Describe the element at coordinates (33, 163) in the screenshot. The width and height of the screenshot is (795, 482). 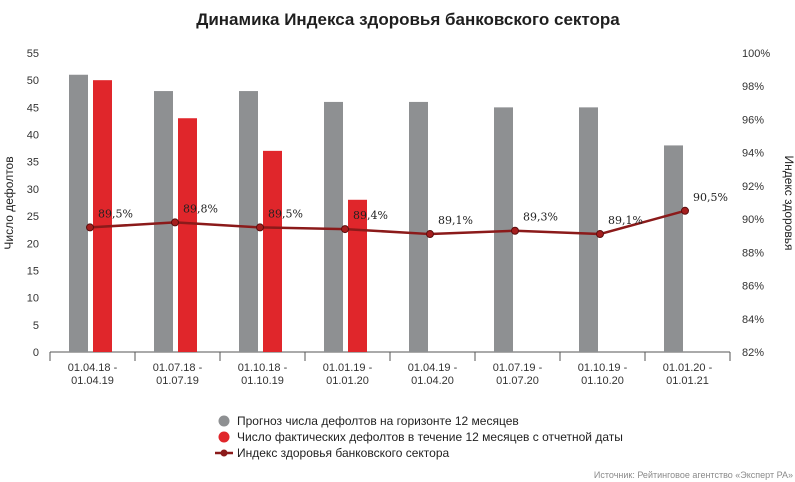
I see `y-tick-label-left: 35` at that location.